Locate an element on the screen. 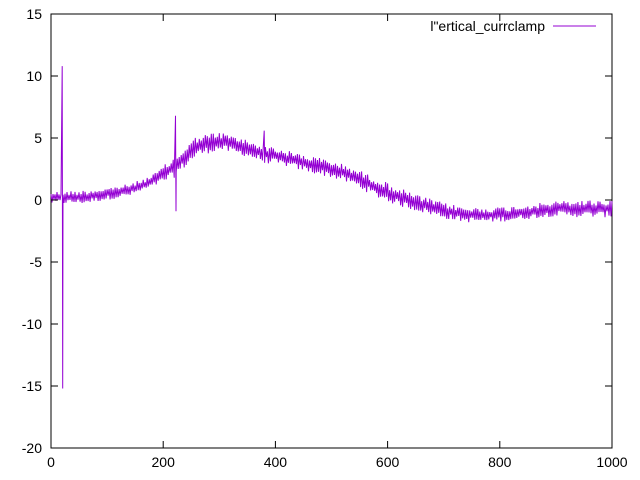  x-tick-label: 800 is located at coordinates (500, 462).